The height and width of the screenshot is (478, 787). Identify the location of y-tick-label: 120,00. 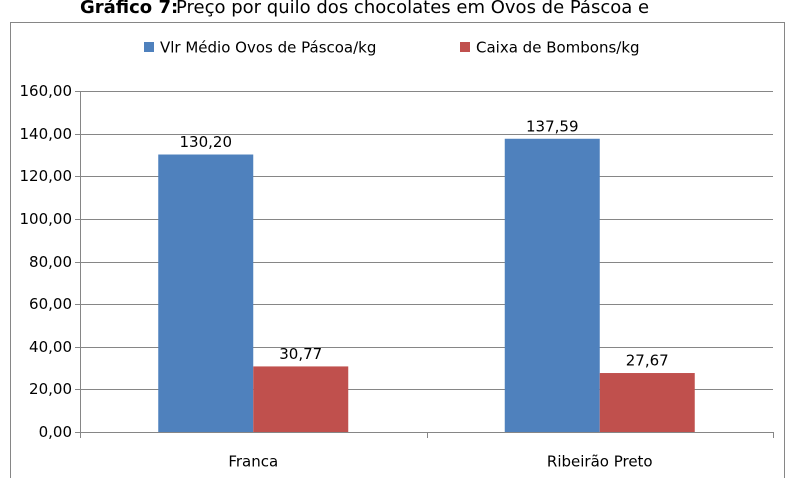
(46, 176).